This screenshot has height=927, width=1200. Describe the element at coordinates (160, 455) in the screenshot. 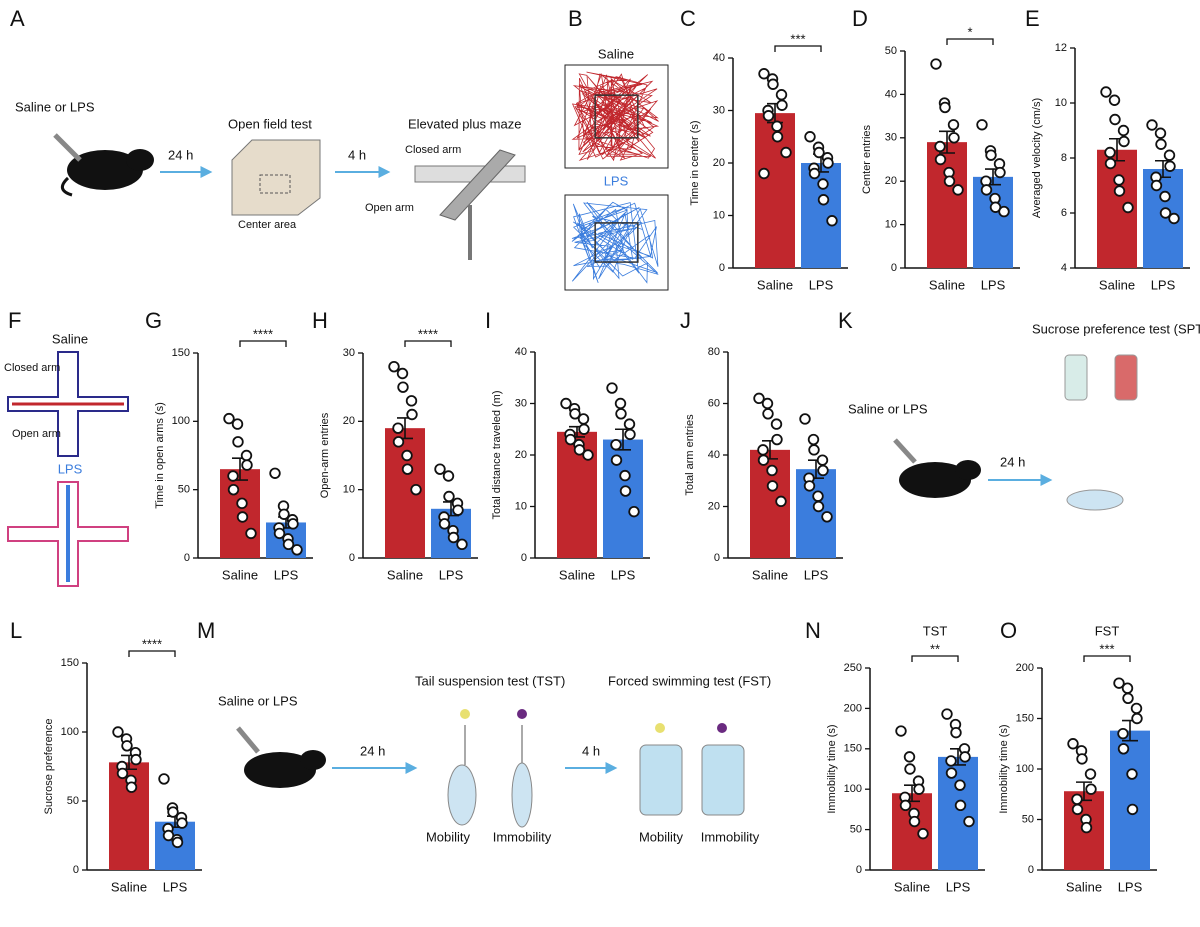

I see `y-axis-label: Time in open arms (s)` at that location.